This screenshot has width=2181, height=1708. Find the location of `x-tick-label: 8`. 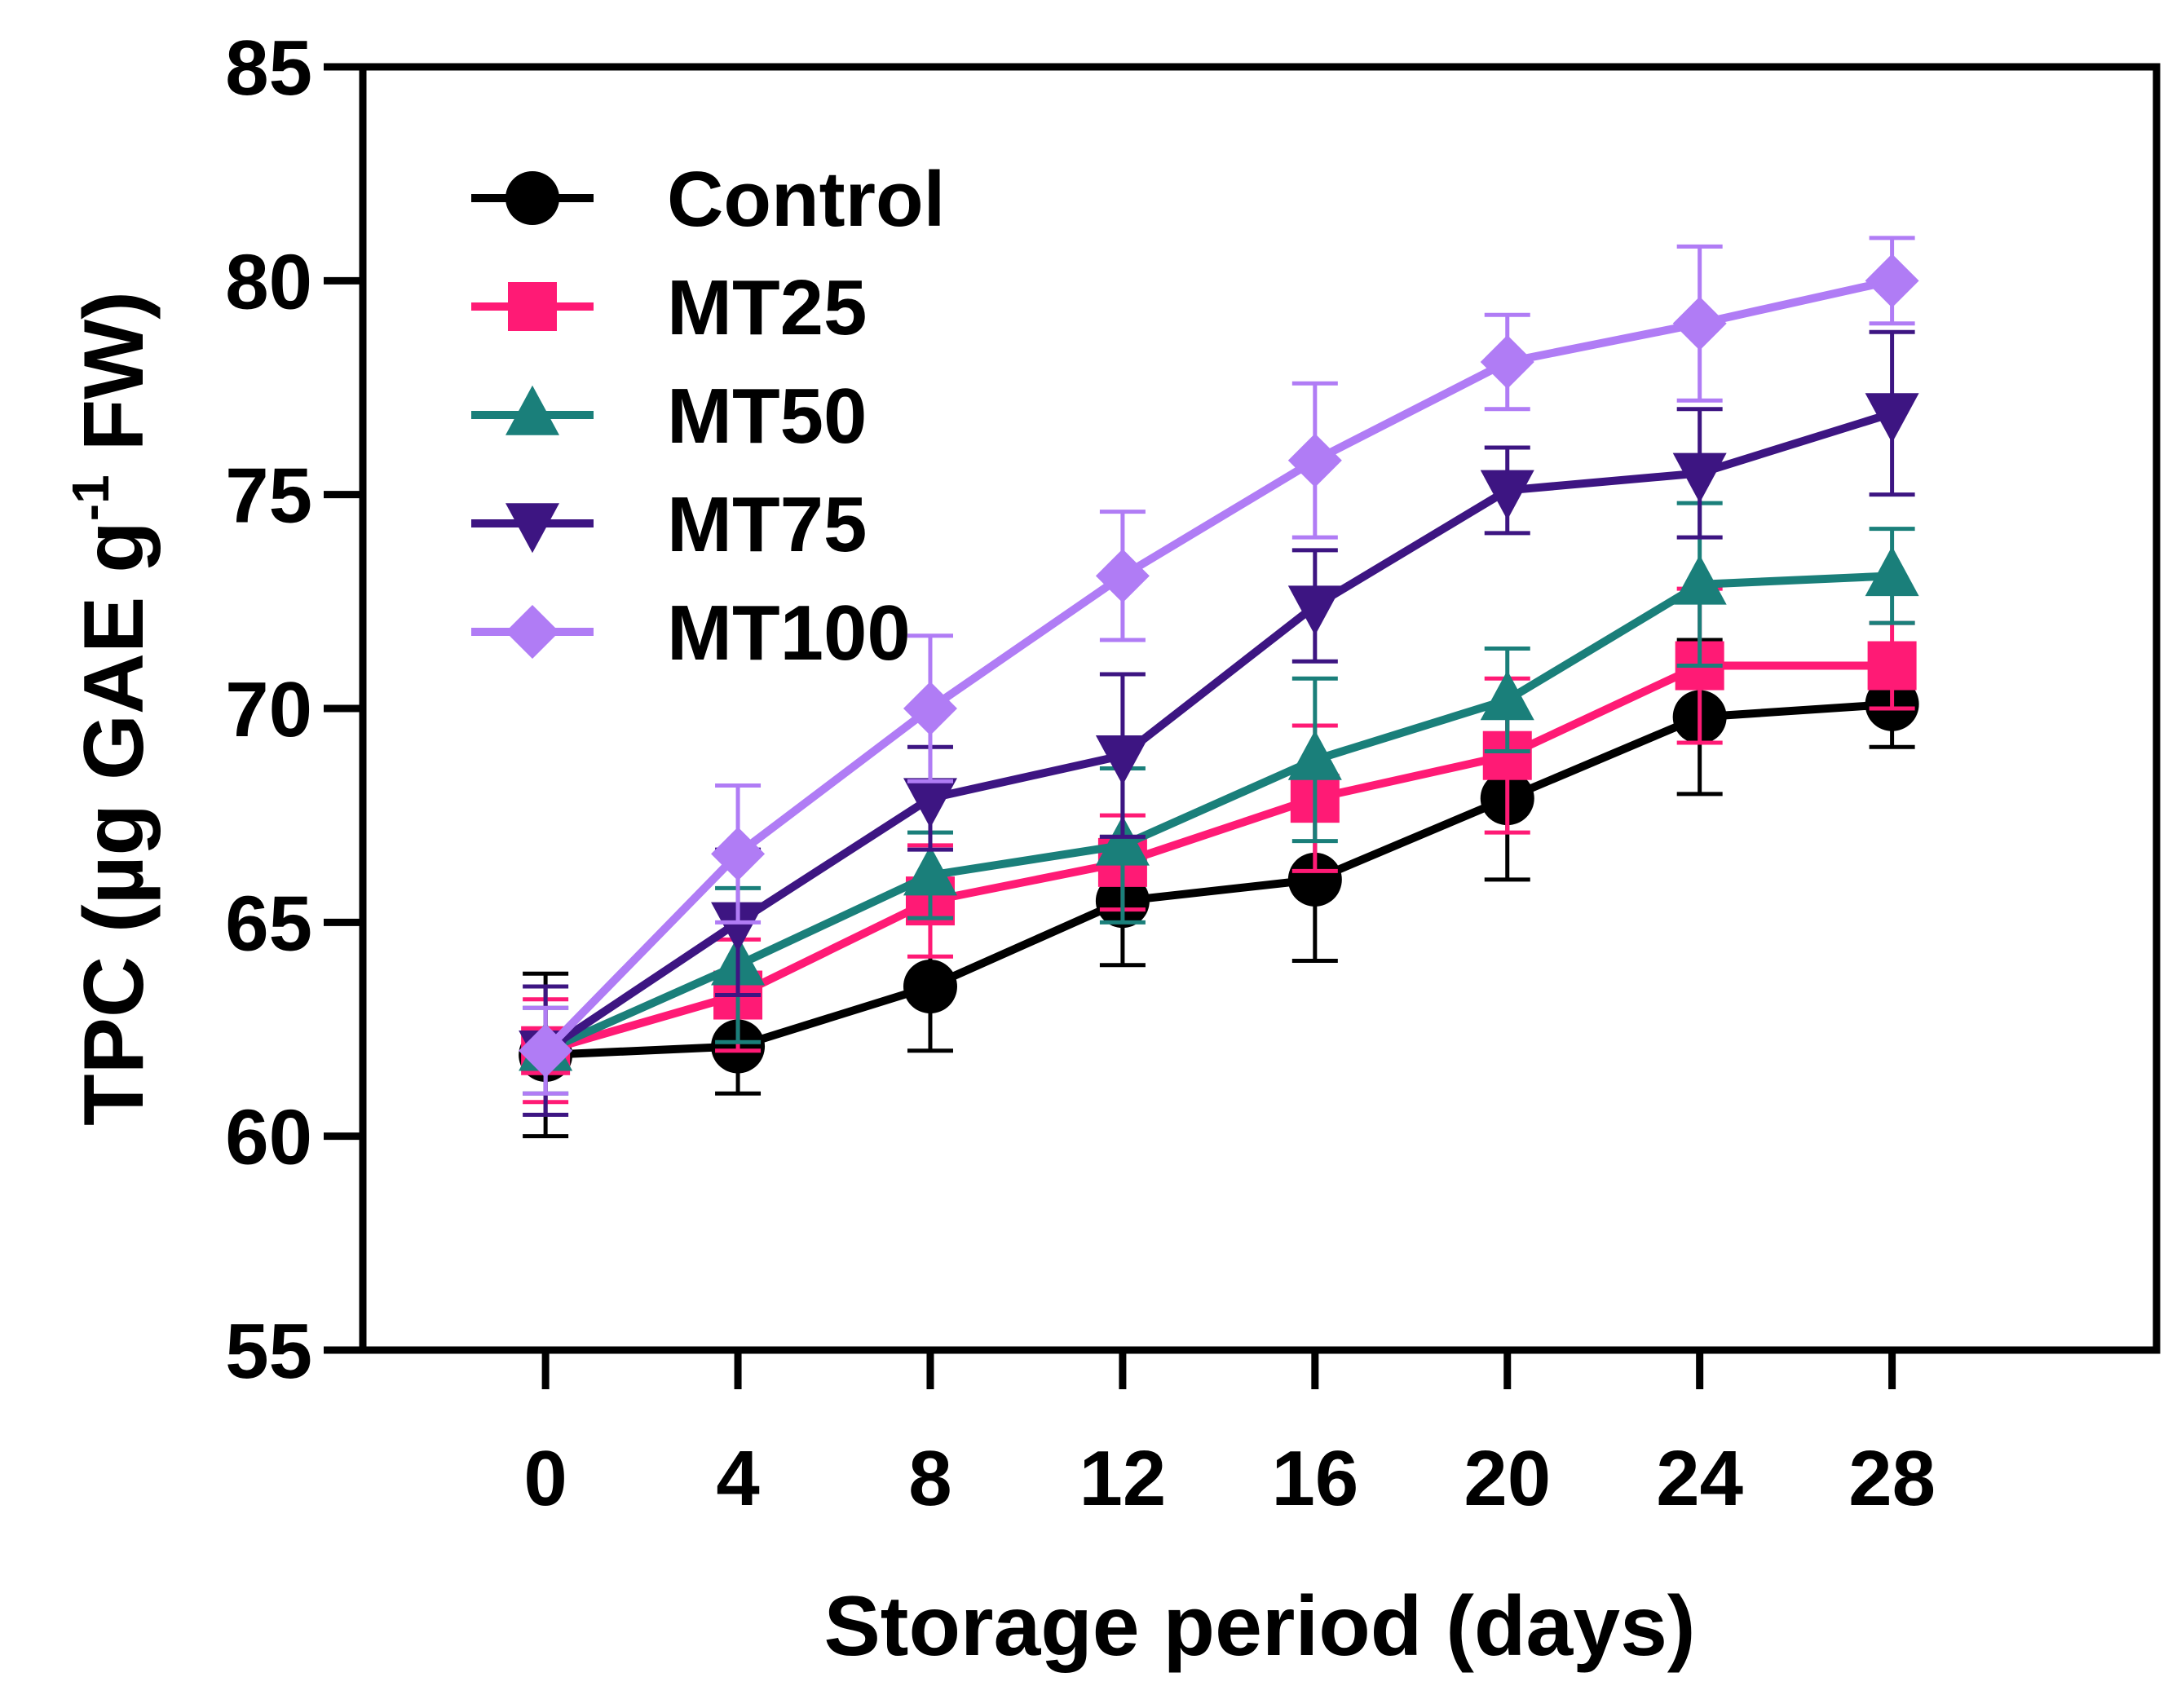

x-tick-label: 8 is located at coordinates (929, 1478).